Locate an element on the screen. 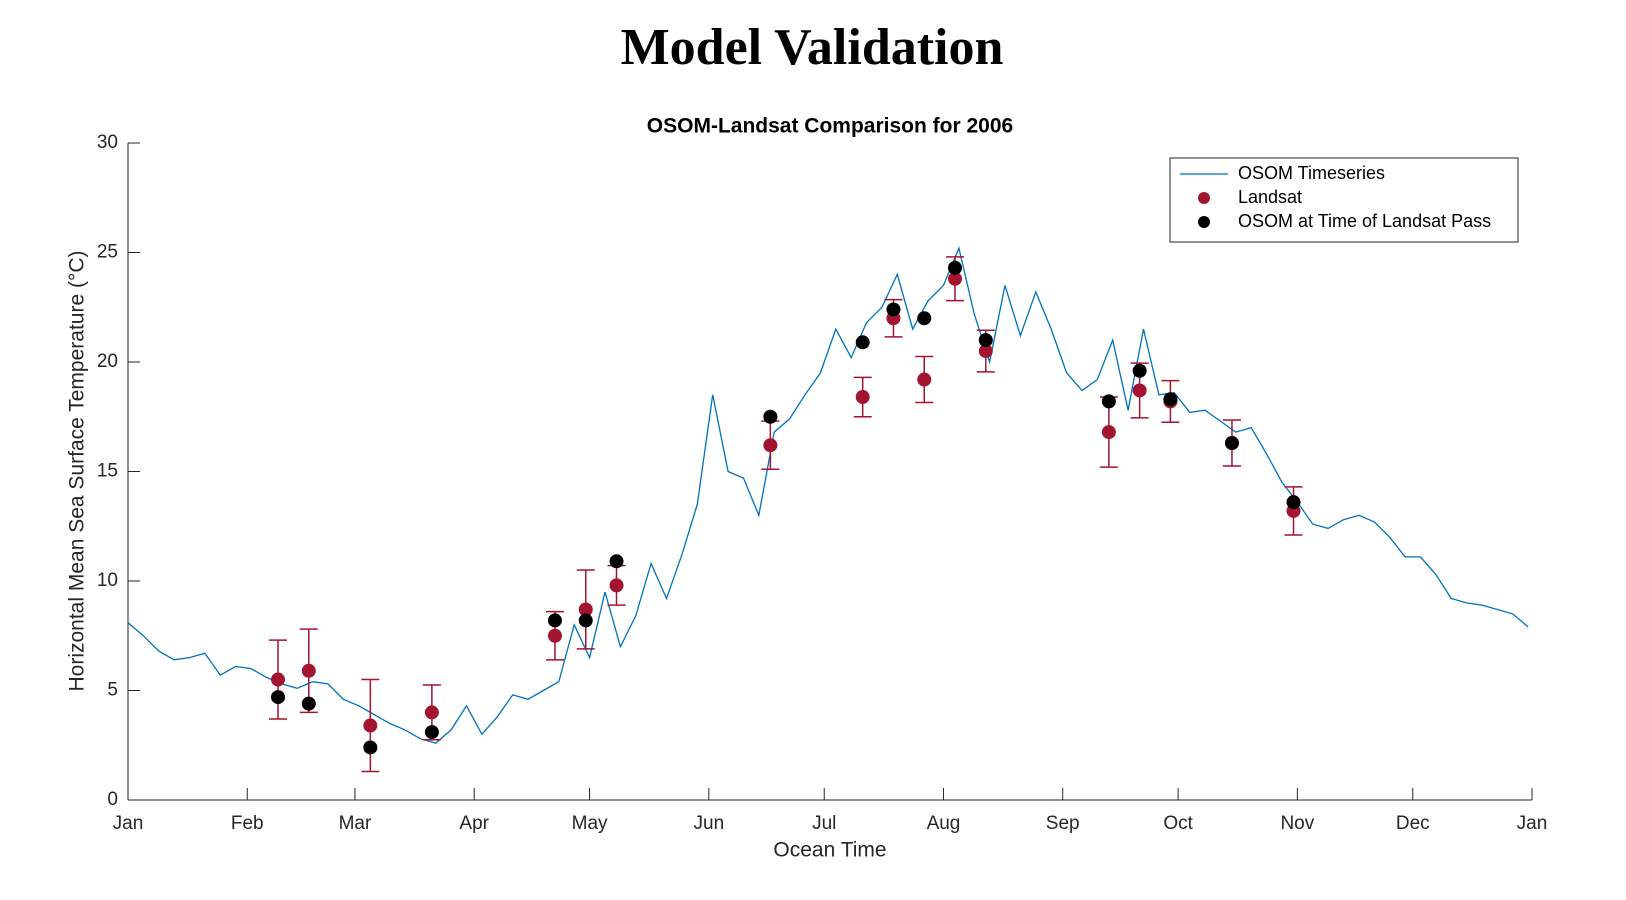 The image size is (1626, 900). x-tick-label: Mar is located at coordinates (355, 823).